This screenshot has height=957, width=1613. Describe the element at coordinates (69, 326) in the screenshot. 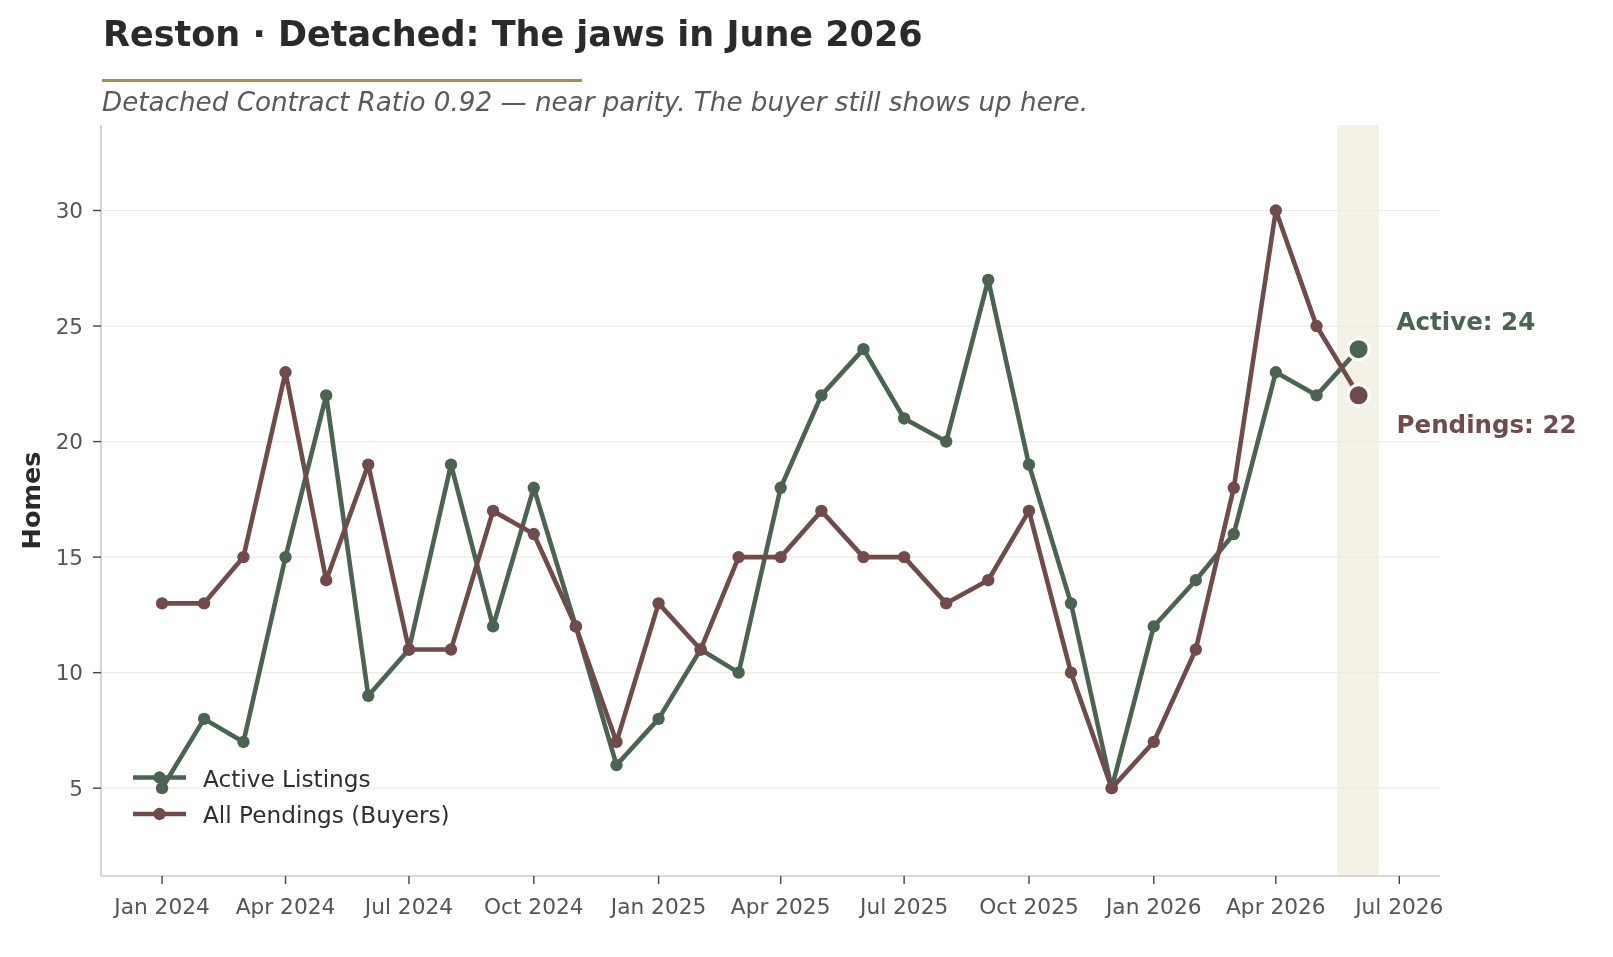

I see `y-tick-label: 25` at that location.